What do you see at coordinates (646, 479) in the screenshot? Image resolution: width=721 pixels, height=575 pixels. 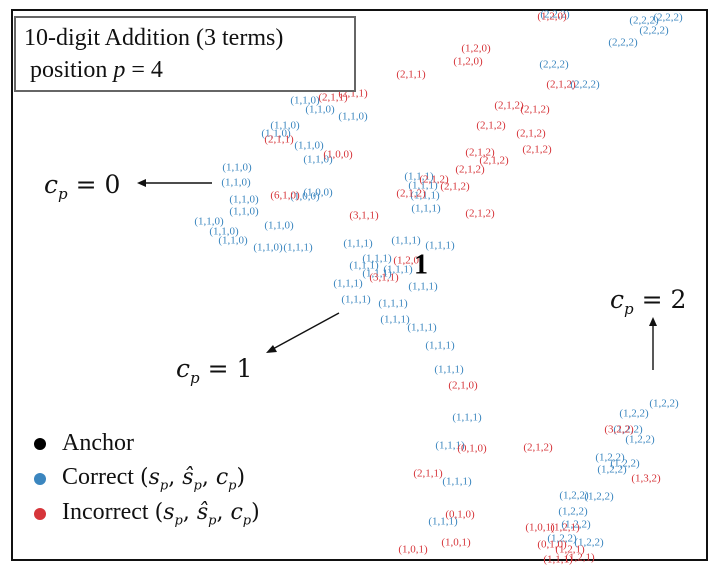 I see `incorrect-point-label: (1,3,2)` at bounding box center [646, 479].